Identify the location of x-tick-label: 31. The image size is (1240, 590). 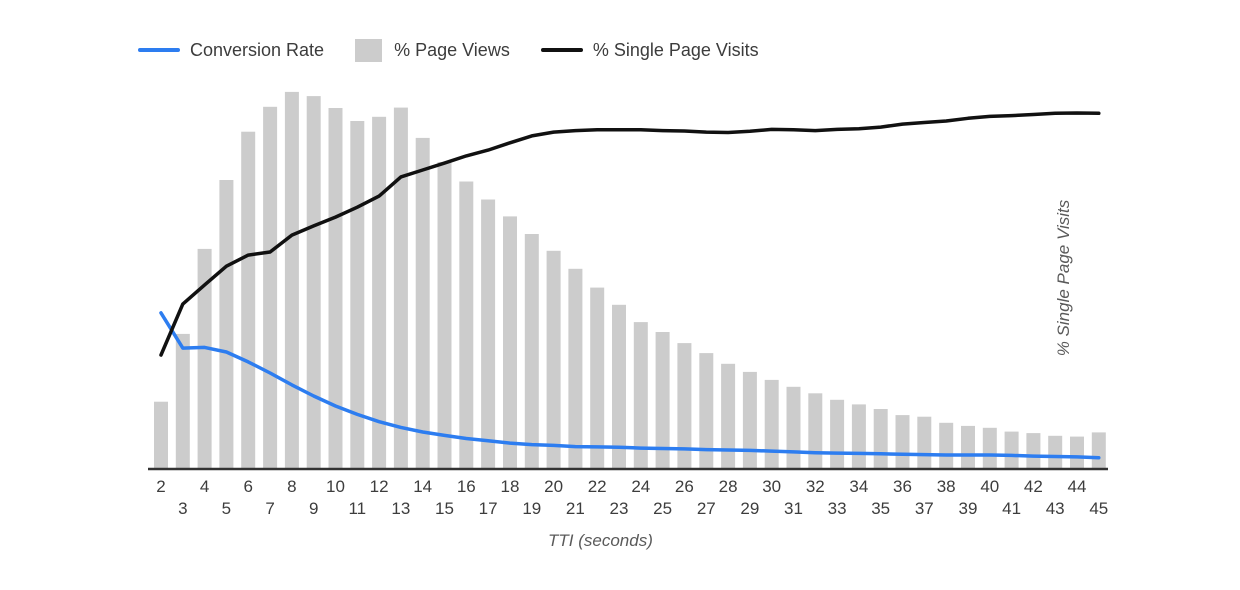
(793, 508).